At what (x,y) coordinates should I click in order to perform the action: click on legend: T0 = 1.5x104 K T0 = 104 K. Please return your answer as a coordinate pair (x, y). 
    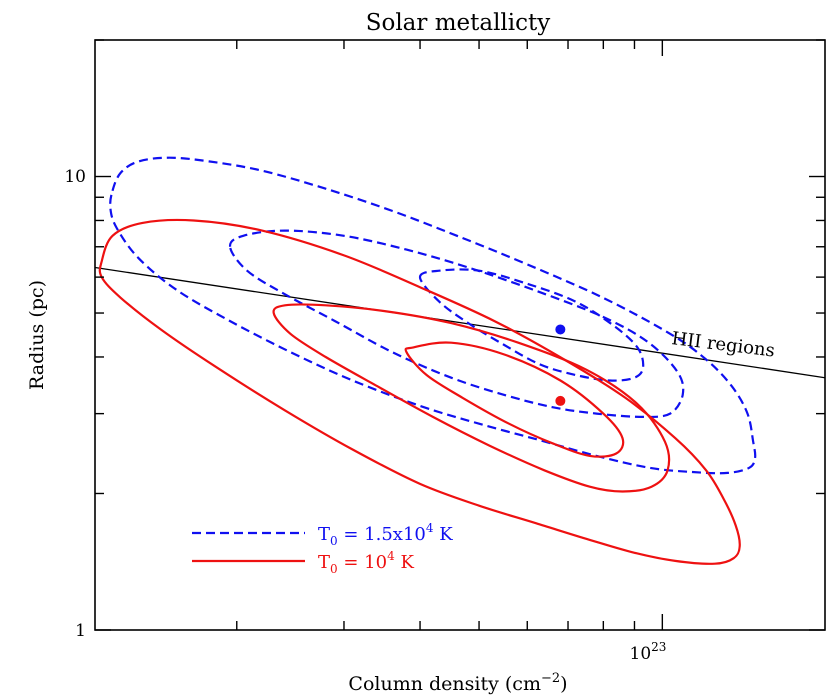
    Looking at the image, I should click on (322, 548).